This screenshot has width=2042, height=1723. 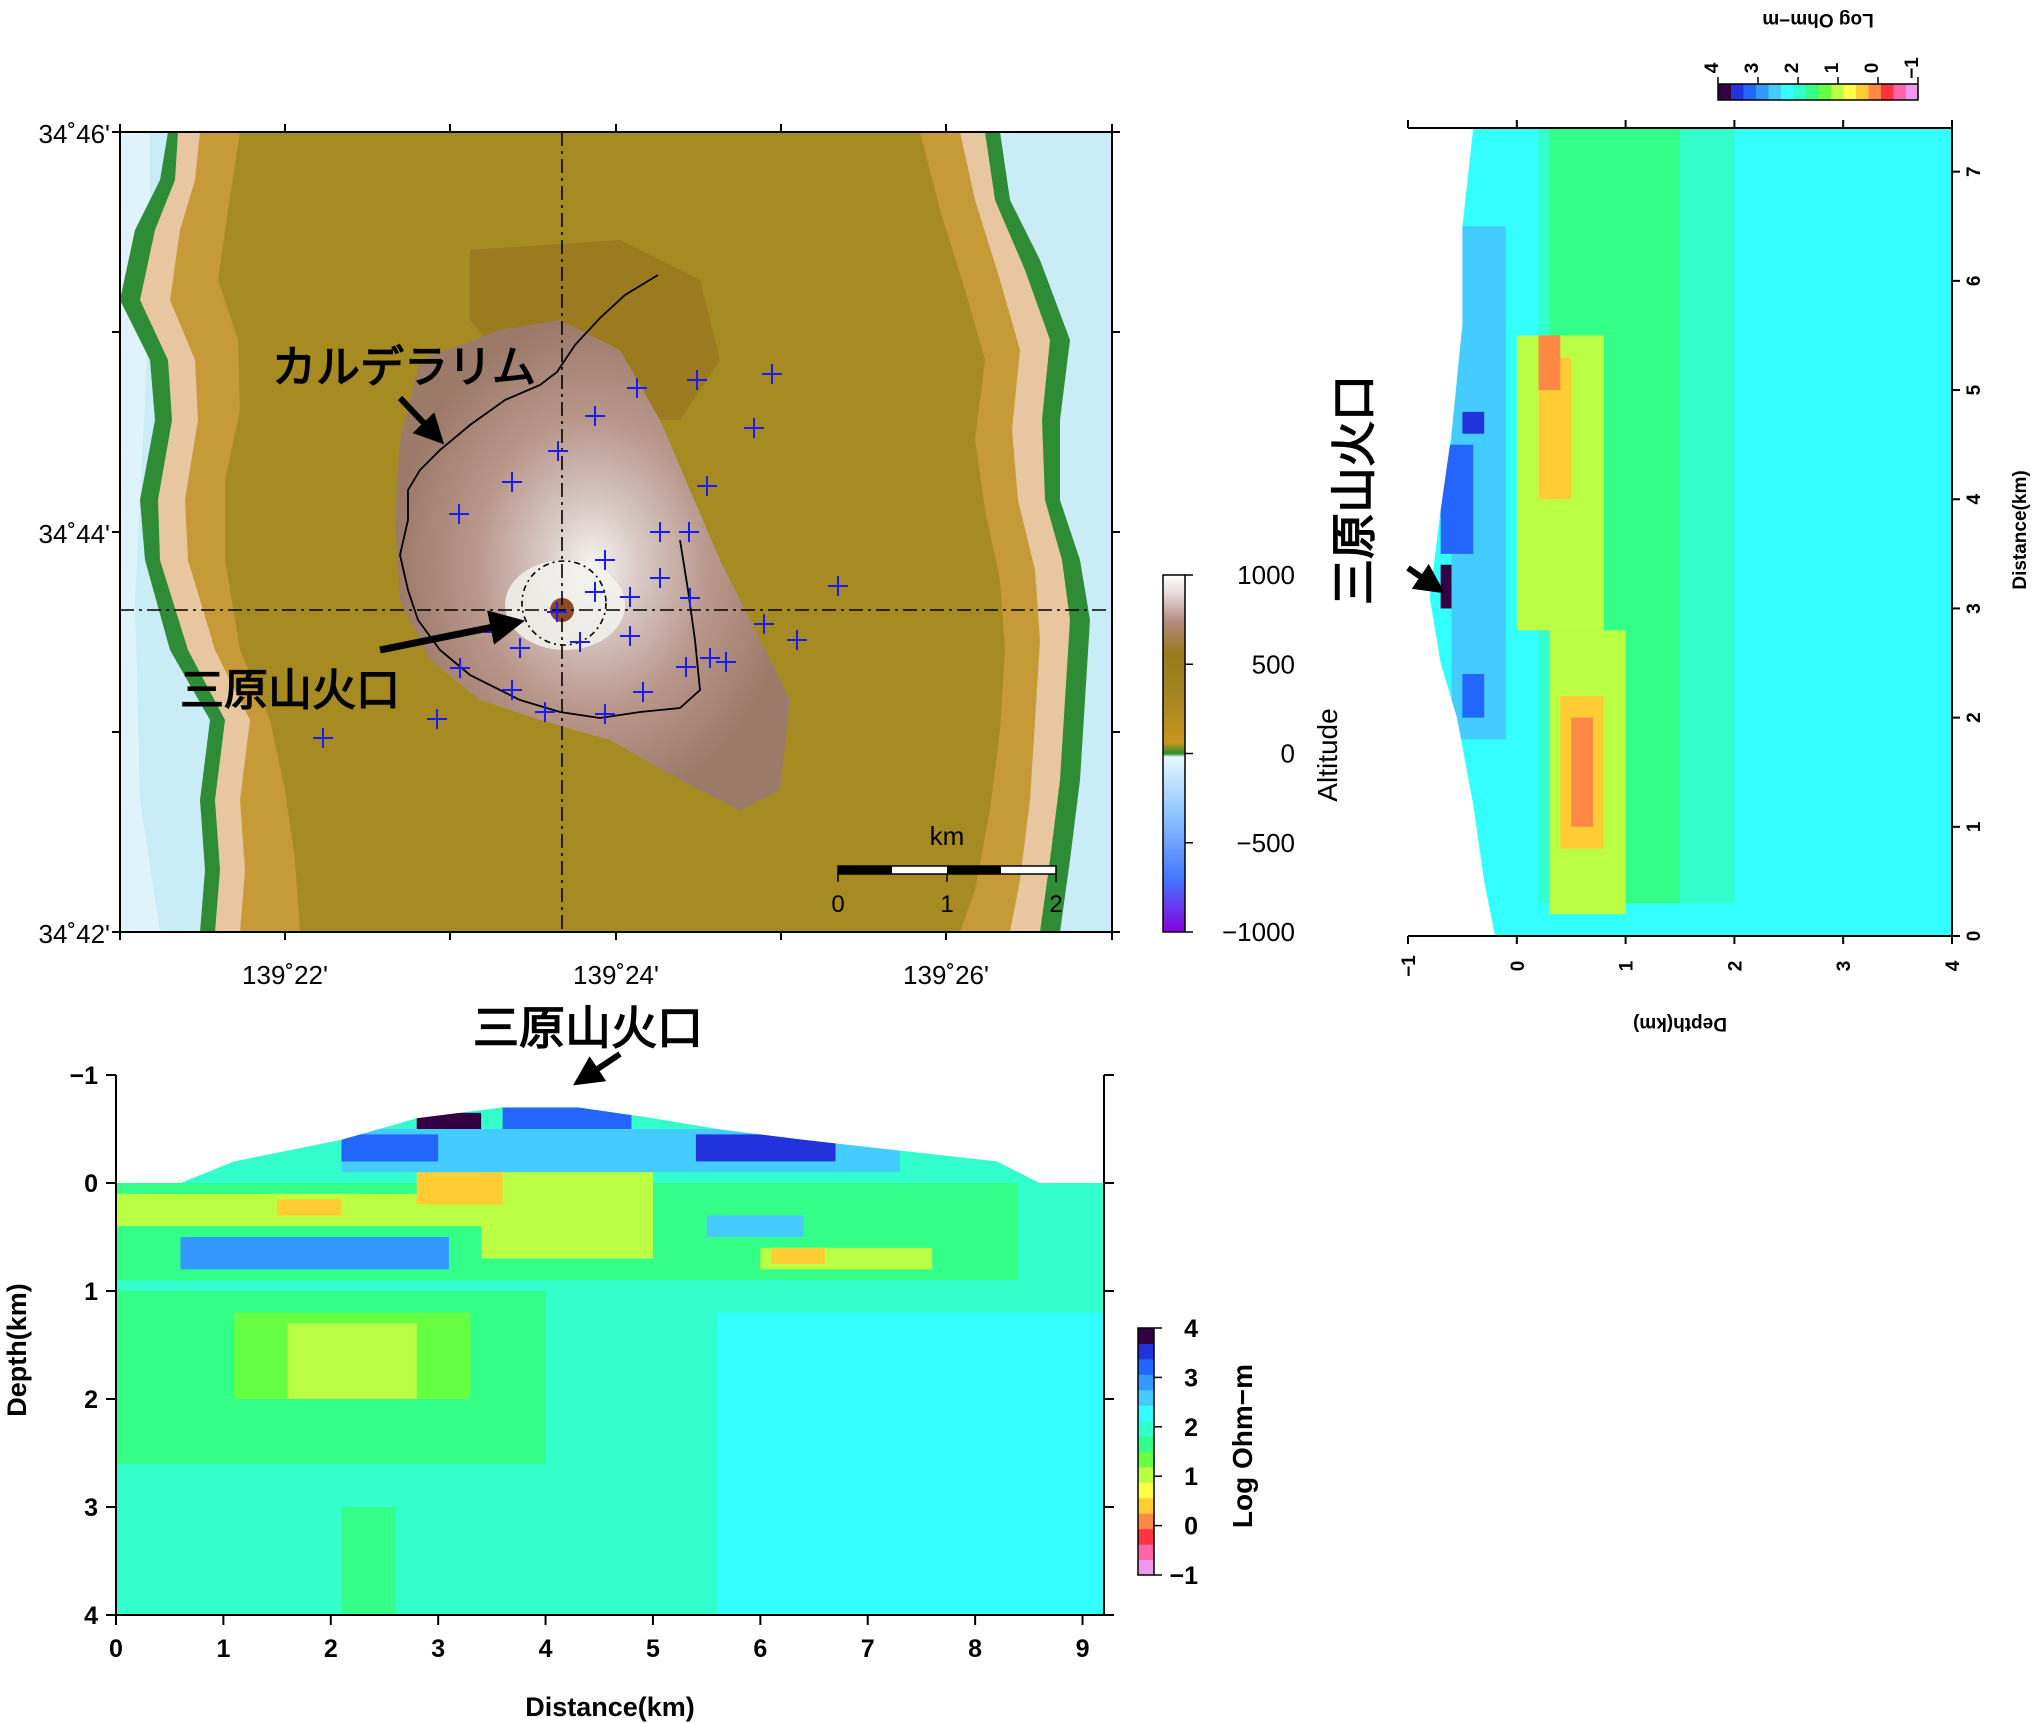 I want to click on ns-xlabel: Depth(km), so click(x=1680, y=1023).